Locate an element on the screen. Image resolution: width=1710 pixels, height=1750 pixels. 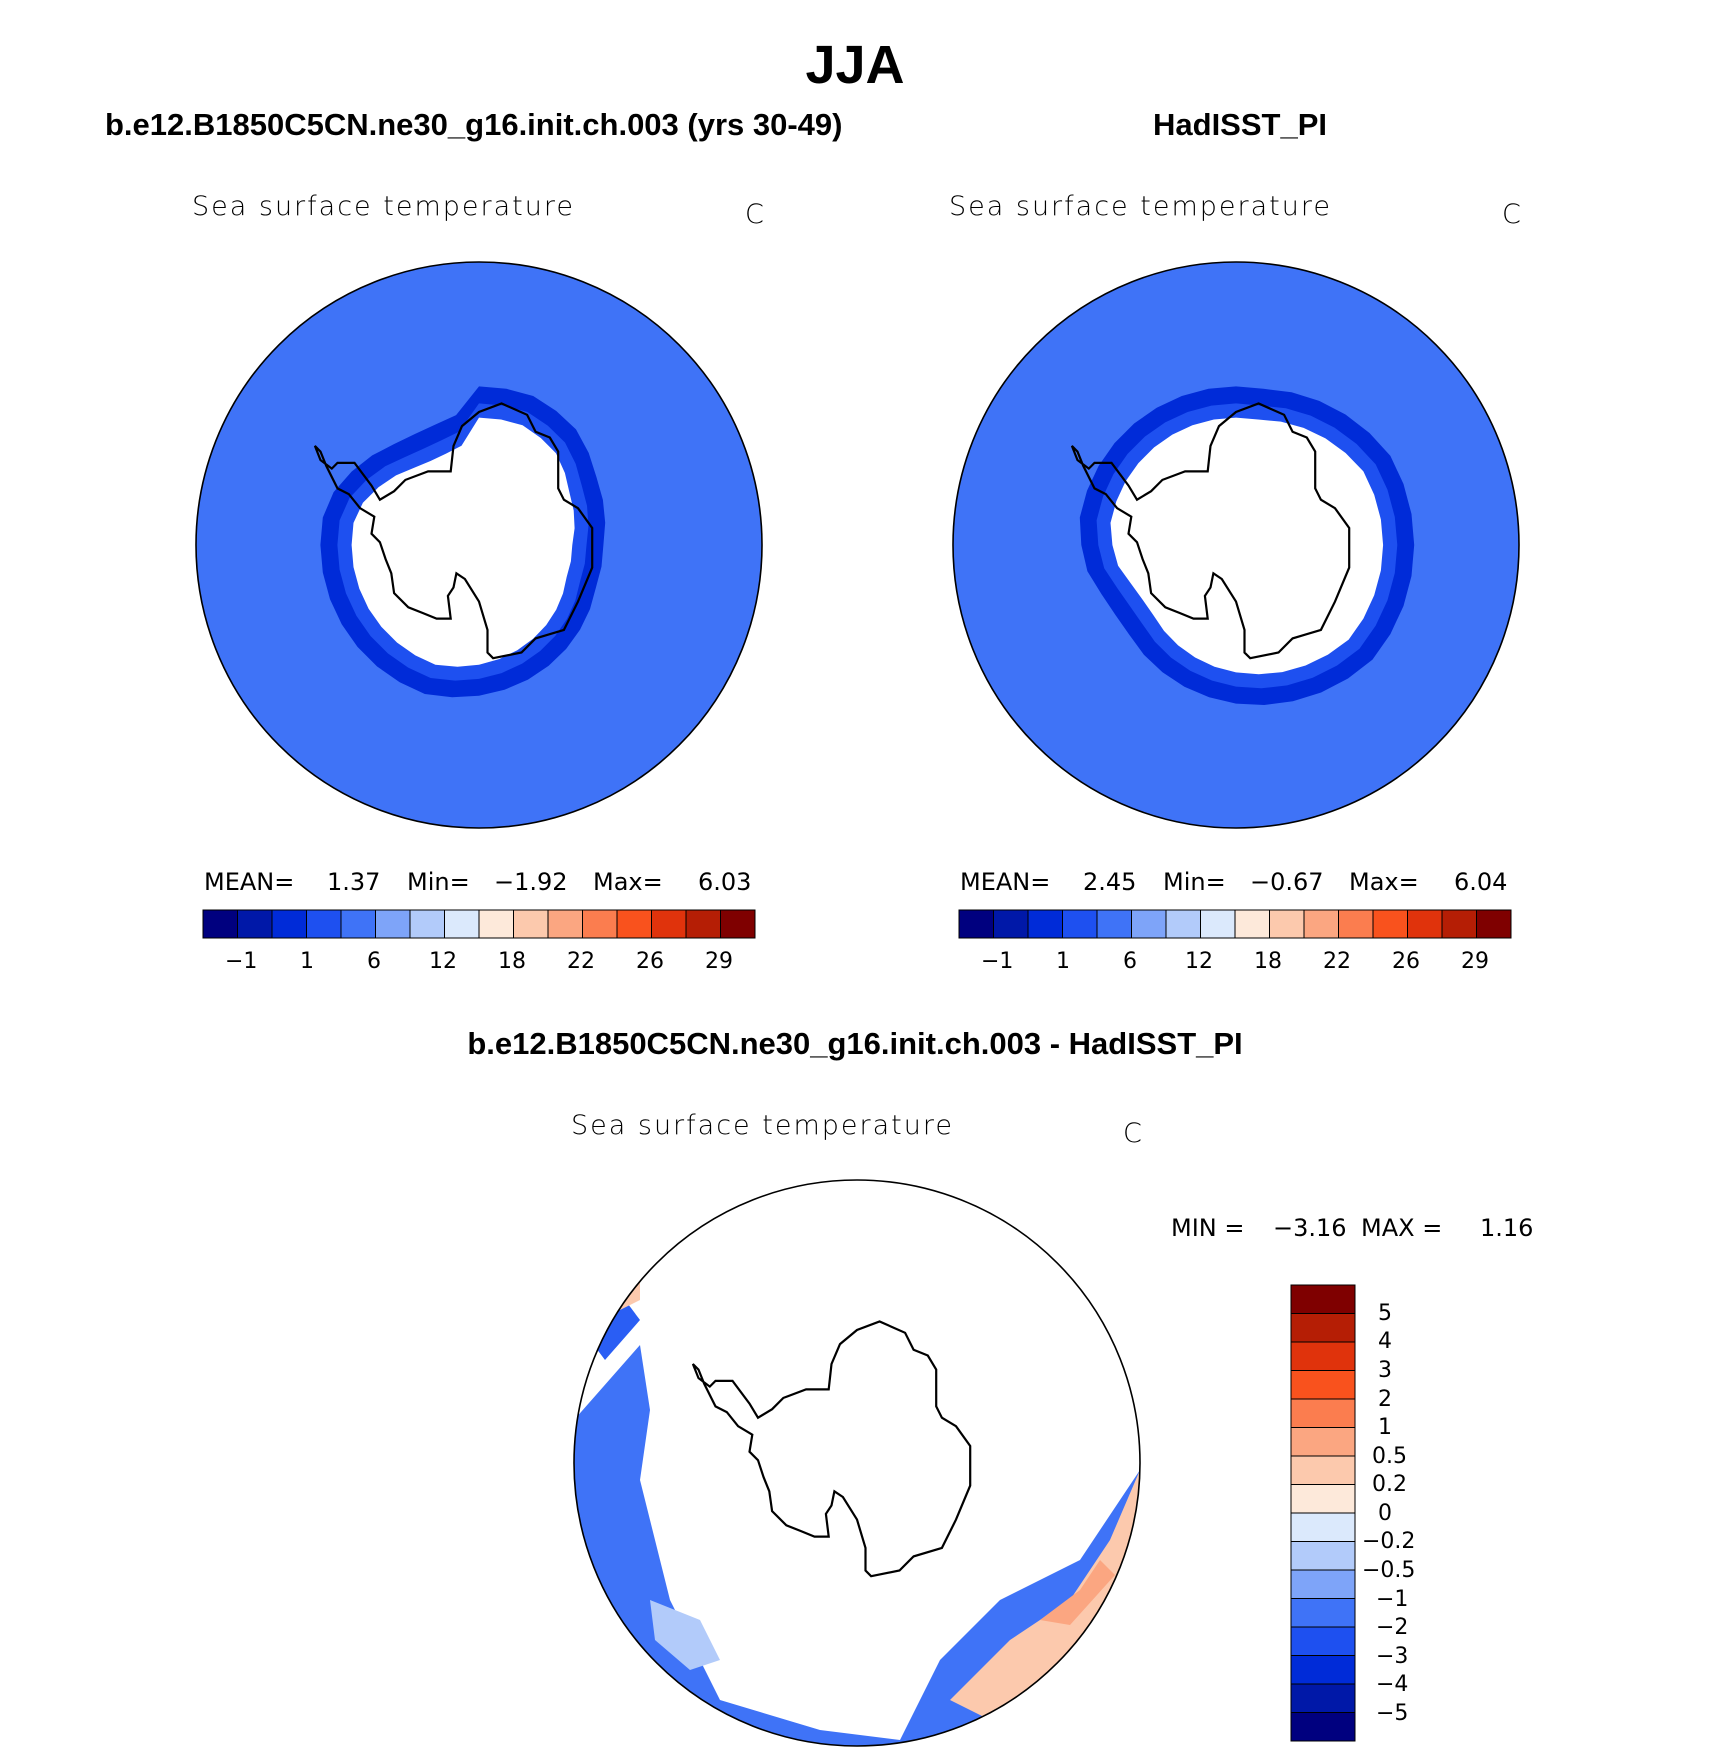
p1-antarctica-coastline is located at coordinates (453, 531).